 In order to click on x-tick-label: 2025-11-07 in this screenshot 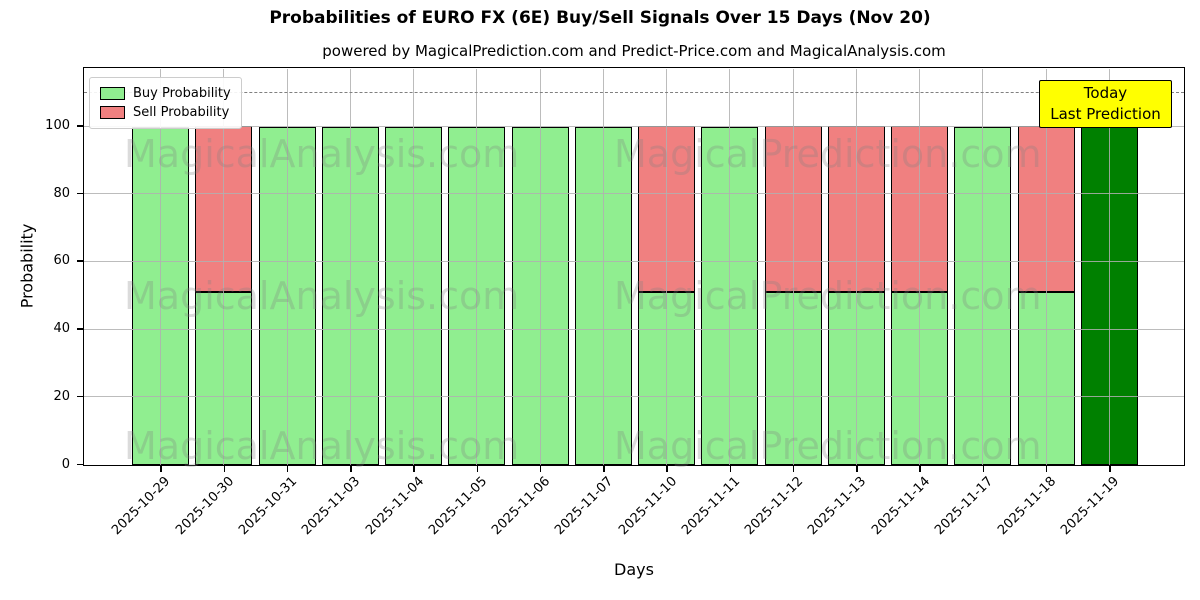, I will do `click(584, 506)`.